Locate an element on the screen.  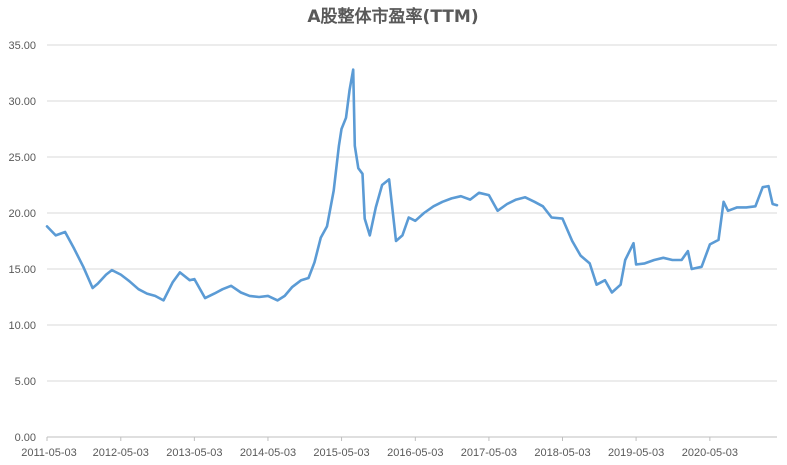
x-tick-label: 2013-05-03 is located at coordinates (194, 453).